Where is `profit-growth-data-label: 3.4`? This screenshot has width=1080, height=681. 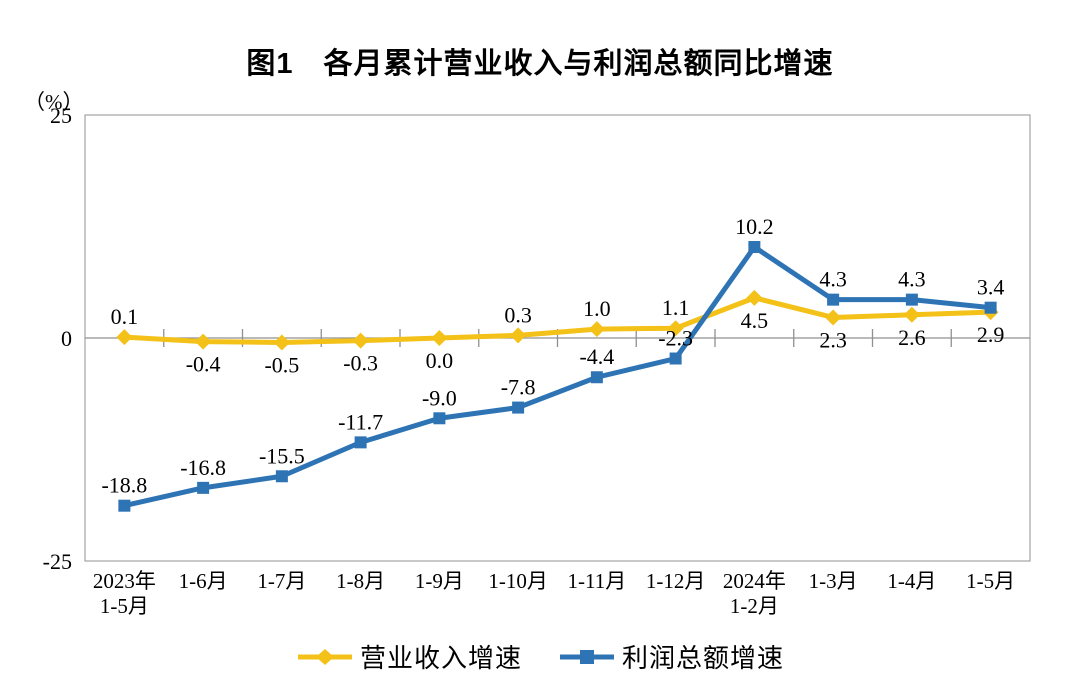
profit-growth-data-label: 3.4 is located at coordinates (991, 287).